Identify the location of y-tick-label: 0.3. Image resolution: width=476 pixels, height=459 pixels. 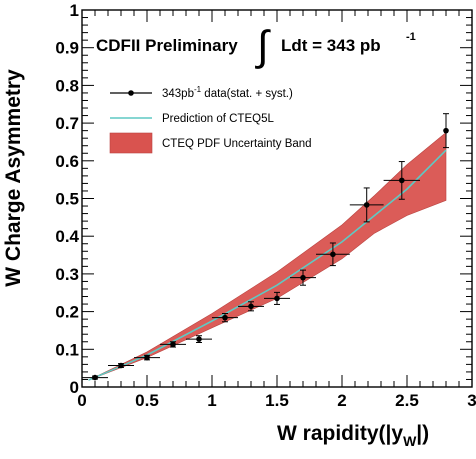
(67, 274).